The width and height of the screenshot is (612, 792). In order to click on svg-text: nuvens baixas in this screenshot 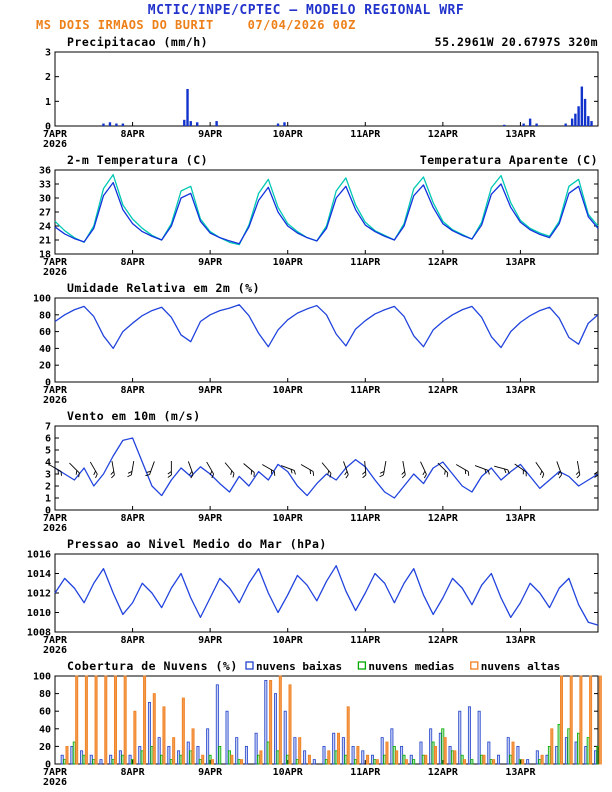, I will do `click(299, 666)`.